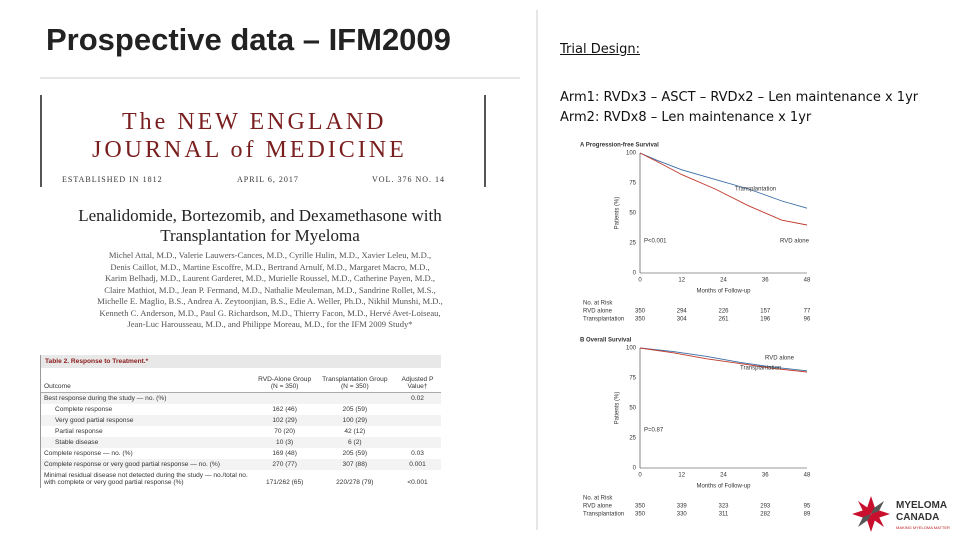 This screenshot has height=540, width=960. What do you see at coordinates (284, 420) in the screenshot?
I see `table-cell: 102 (29)` at bounding box center [284, 420].